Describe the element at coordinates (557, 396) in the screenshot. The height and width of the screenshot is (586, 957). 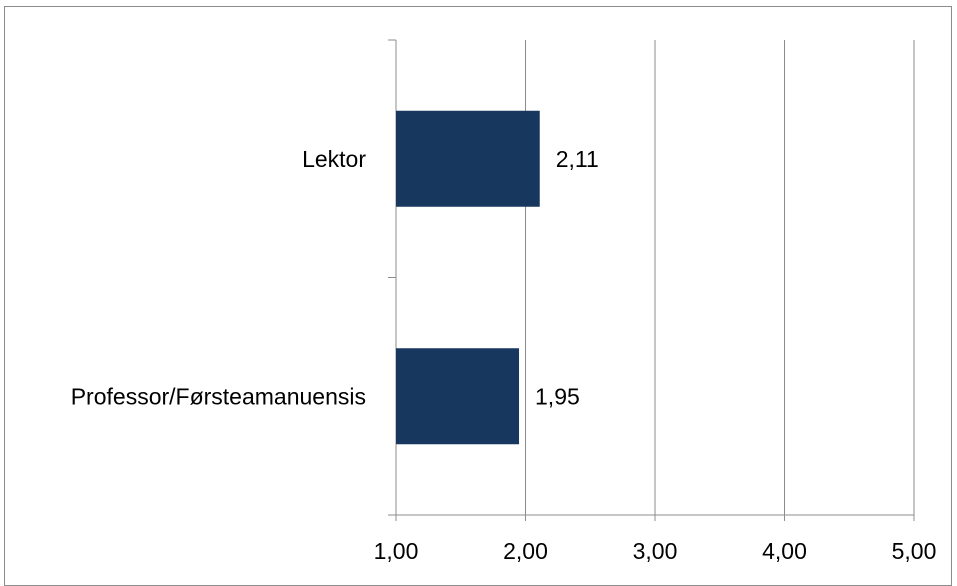
I see `data-label: 1,95` at that location.